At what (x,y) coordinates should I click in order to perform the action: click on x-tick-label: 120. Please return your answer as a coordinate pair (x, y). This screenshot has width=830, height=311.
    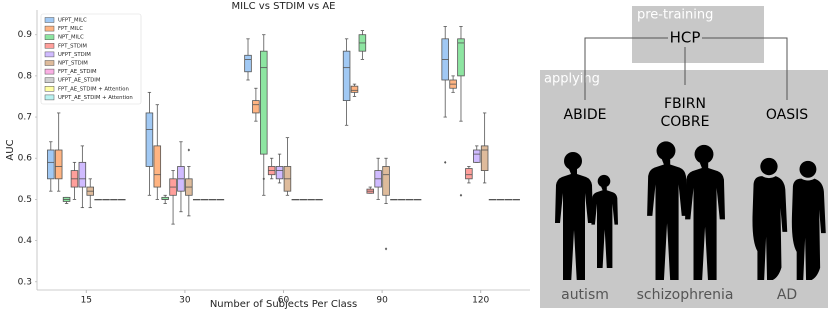
    Looking at the image, I should click on (480, 301).